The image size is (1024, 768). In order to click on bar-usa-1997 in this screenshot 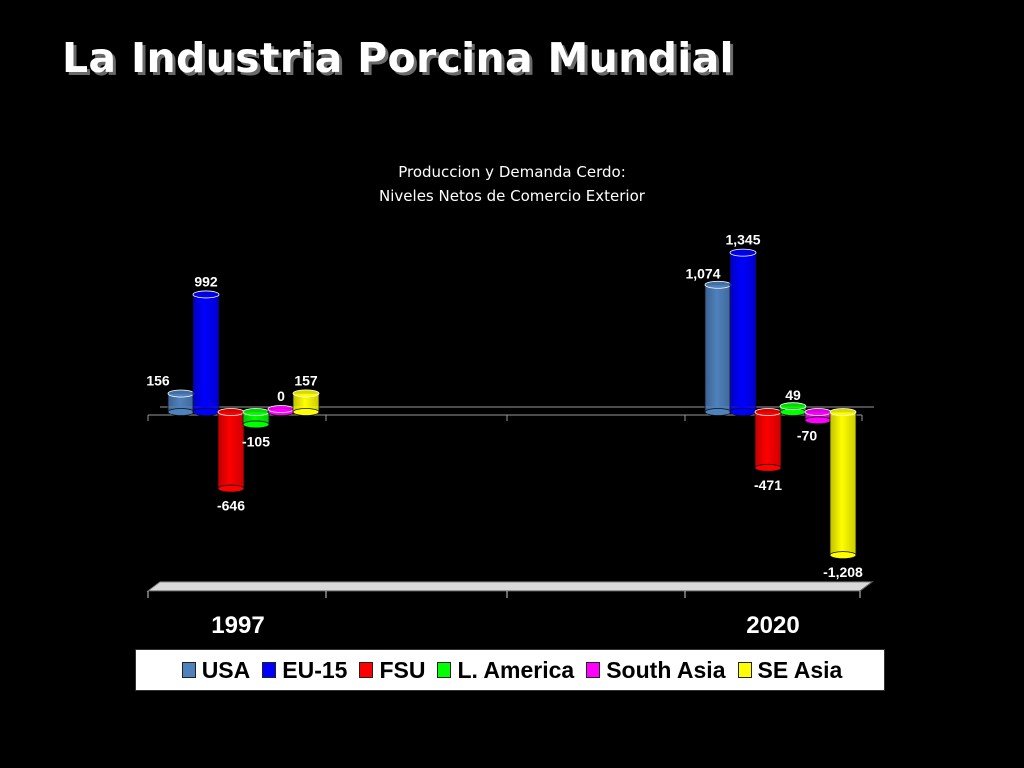, I will do `click(181, 402)`.